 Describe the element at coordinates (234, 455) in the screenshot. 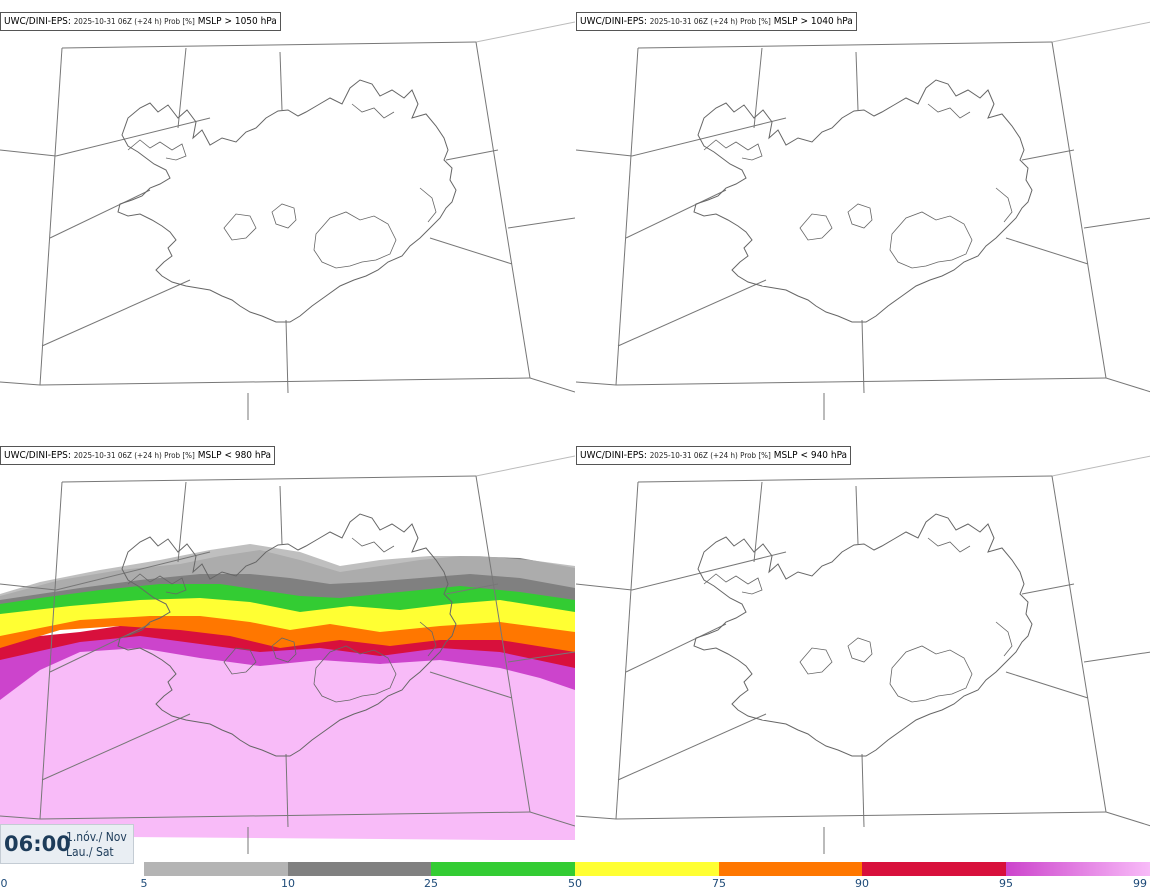

I see `param-label: MSLP < 980 hPa` at that location.